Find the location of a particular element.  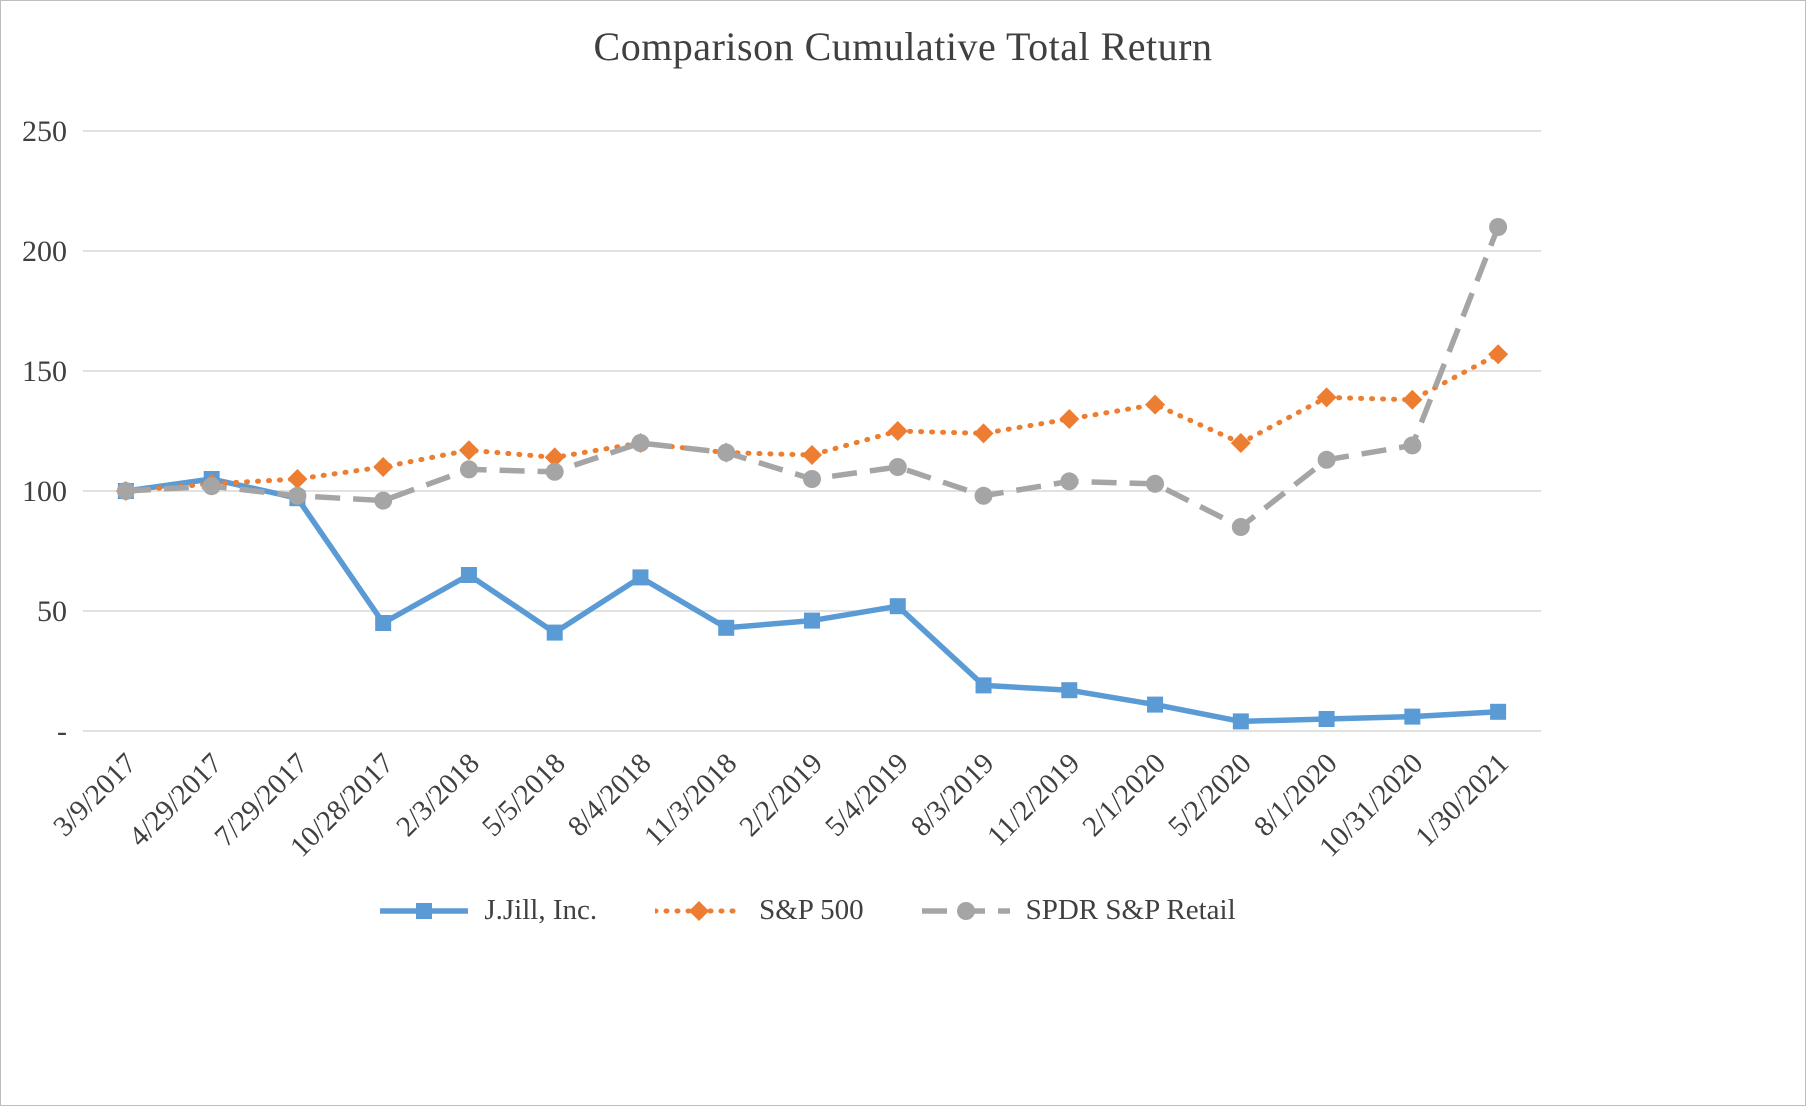

spdr-line-marker-icon is located at coordinates (965, 910).